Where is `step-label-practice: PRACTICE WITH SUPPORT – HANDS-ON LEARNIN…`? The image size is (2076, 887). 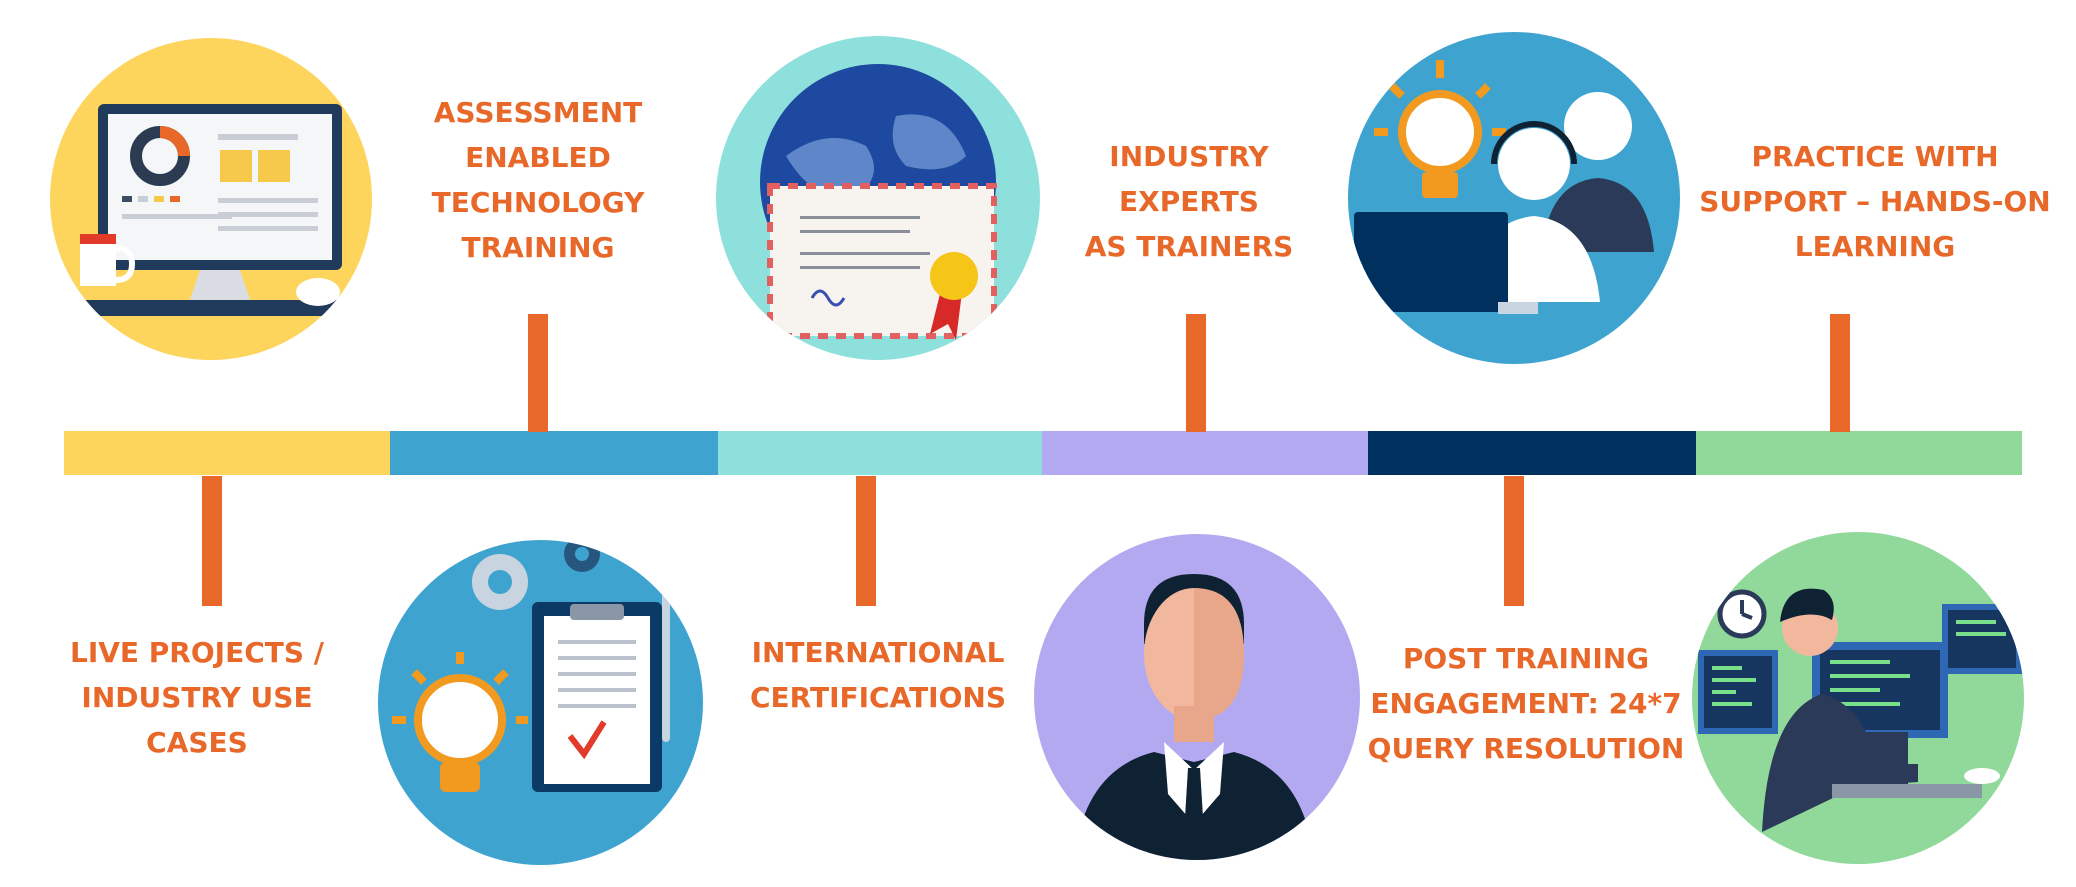 step-label-practice: PRACTICE WITH SUPPORT – HANDS-ON LEARNIN… is located at coordinates (1875, 201).